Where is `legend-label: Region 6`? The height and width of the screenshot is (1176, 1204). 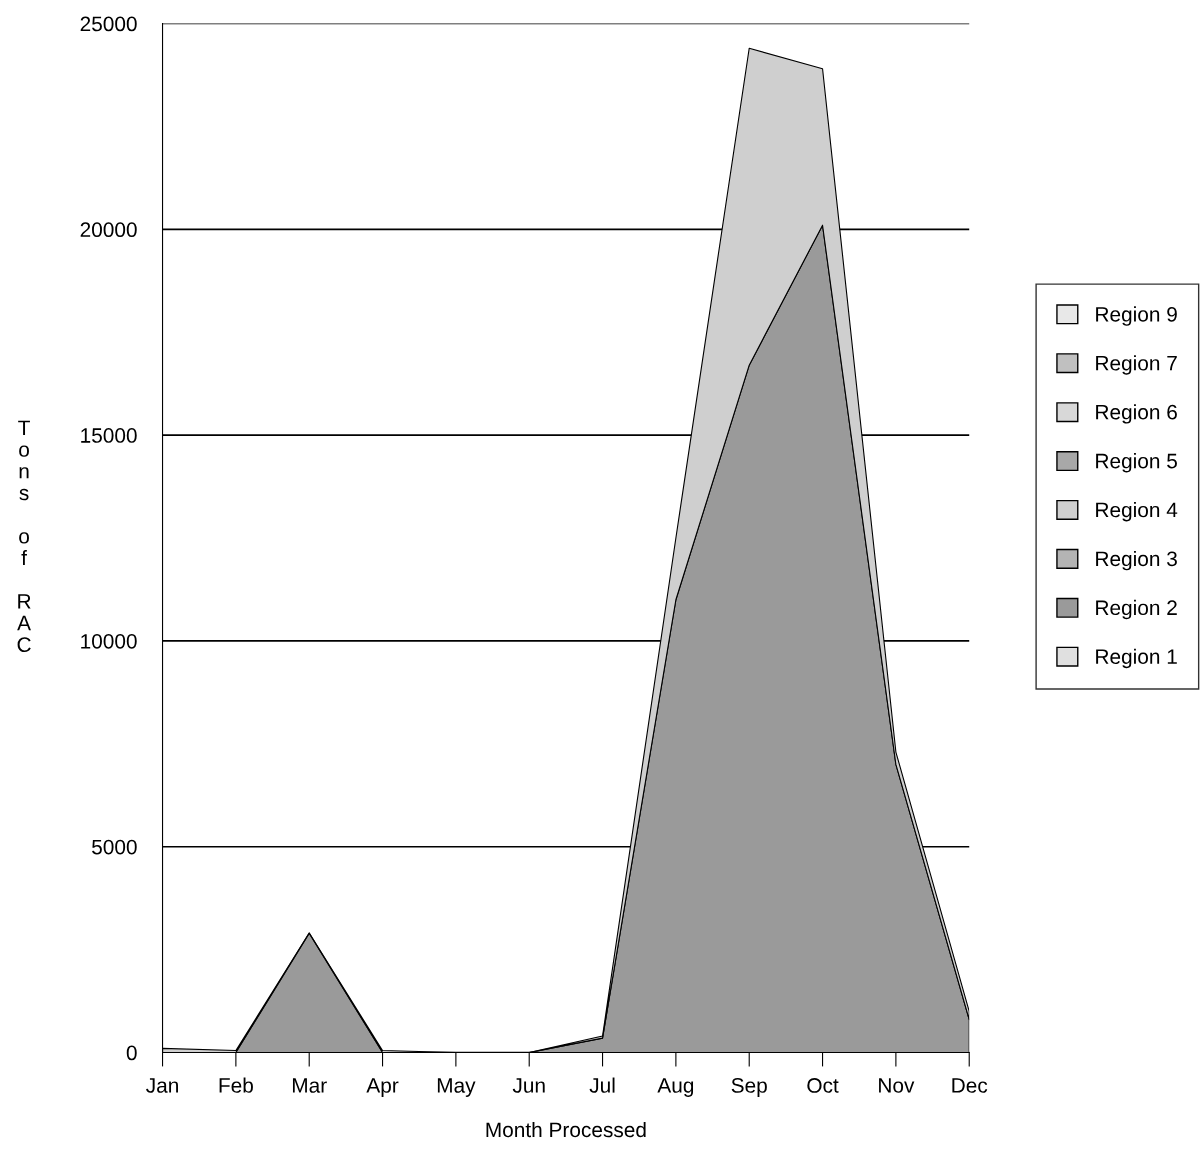 legend-label: Region 6 is located at coordinates (1136, 414).